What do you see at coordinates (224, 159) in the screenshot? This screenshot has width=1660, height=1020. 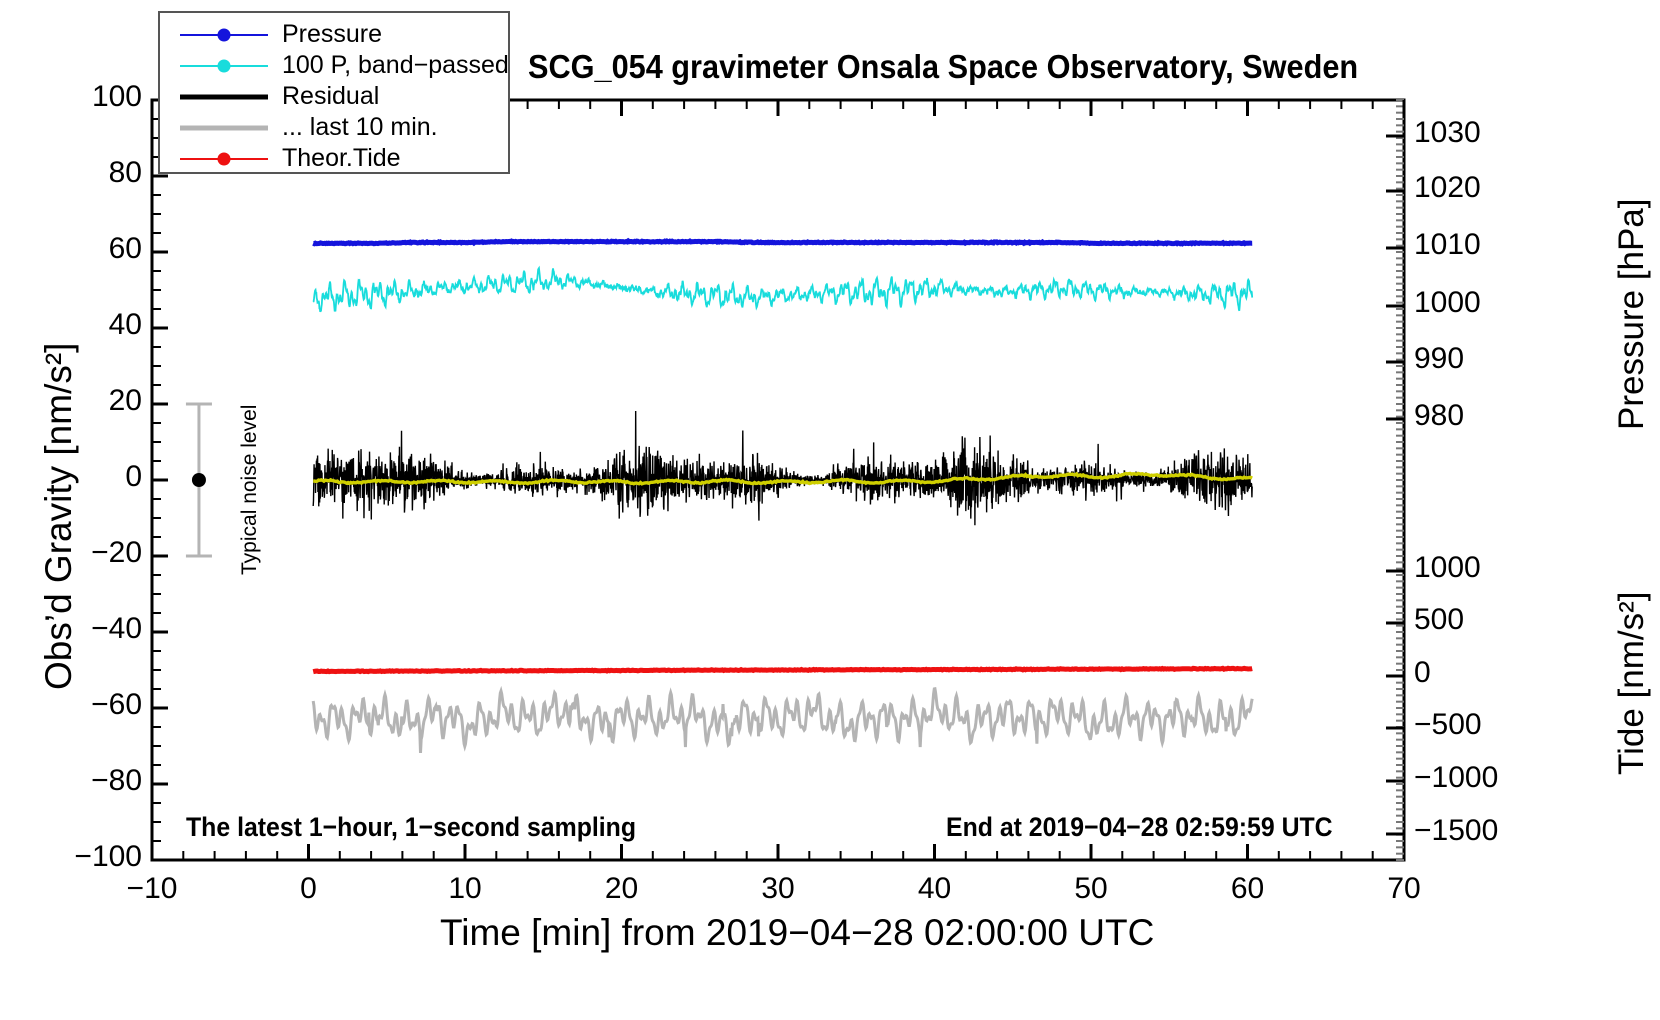 I see `legend-swatch-theor-tide` at bounding box center [224, 159].